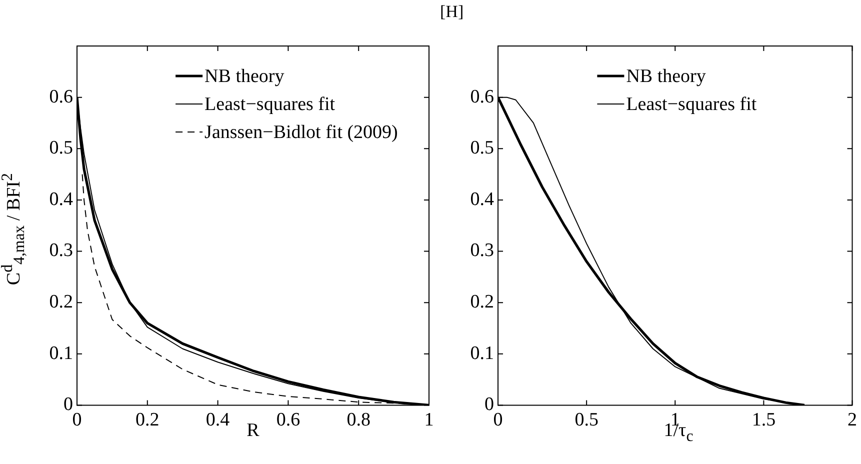  I want to click on legend-label: Janssen−Bidlot fit (2009), so click(301, 132).